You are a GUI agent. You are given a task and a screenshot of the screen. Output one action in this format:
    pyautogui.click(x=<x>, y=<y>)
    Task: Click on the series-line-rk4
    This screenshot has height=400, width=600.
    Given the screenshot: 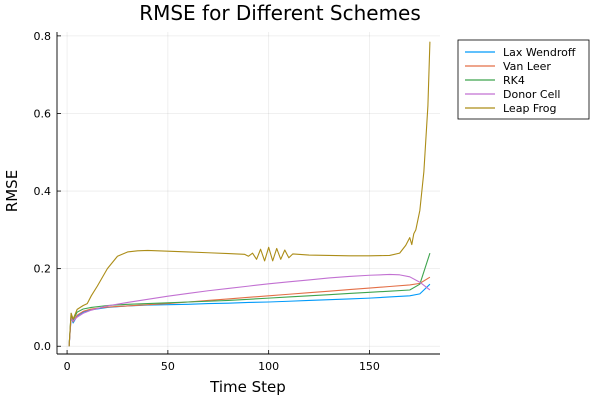 What is the action you would take?
    pyautogui.click(x=249, y=299)
    